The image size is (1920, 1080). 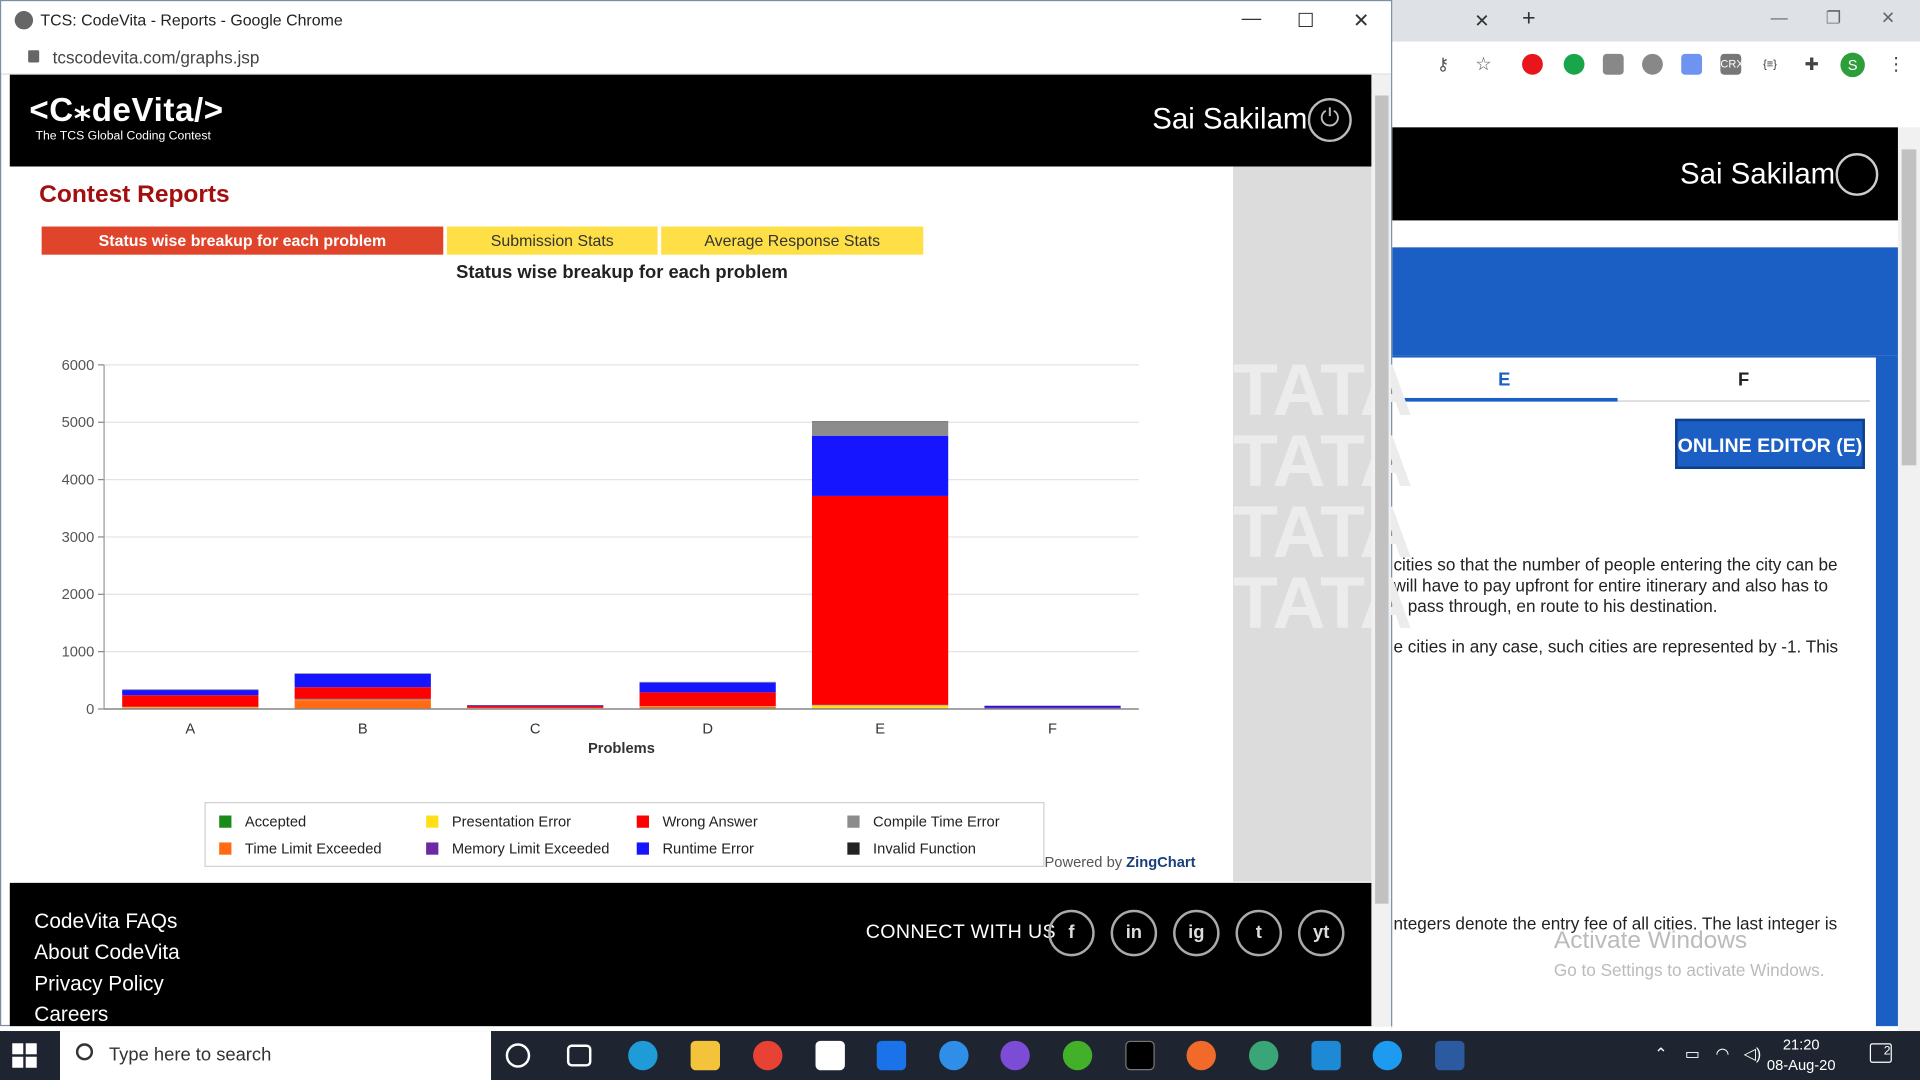 I want to click on tab-submission-stats: Submission Stats, so click(x=552, y=240).